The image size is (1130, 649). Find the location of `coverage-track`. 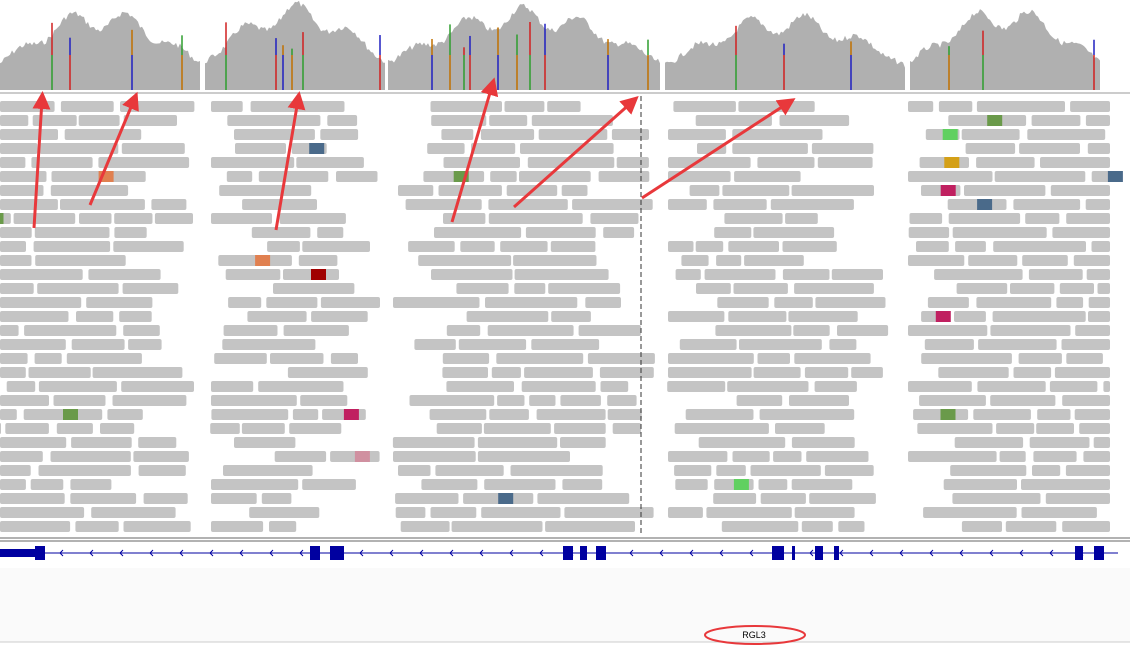

coverage-track is located at coordinates (550, 45).